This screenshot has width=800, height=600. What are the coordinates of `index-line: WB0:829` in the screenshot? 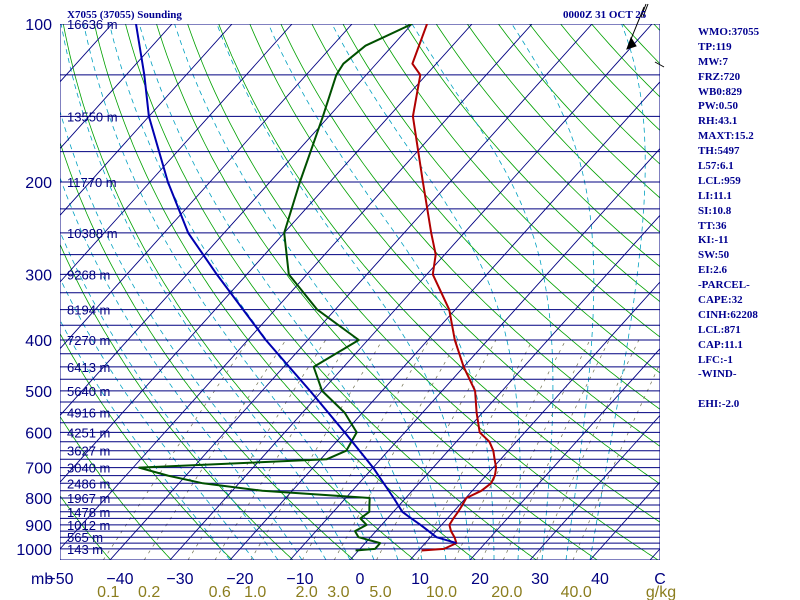 It's located at (720, 91).